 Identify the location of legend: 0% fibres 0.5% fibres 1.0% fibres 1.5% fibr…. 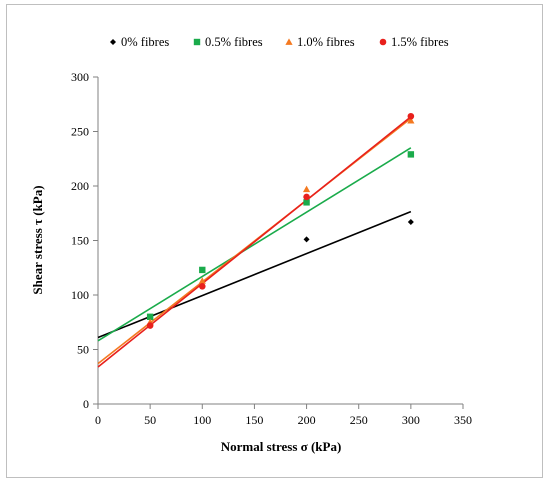
(279, 42).